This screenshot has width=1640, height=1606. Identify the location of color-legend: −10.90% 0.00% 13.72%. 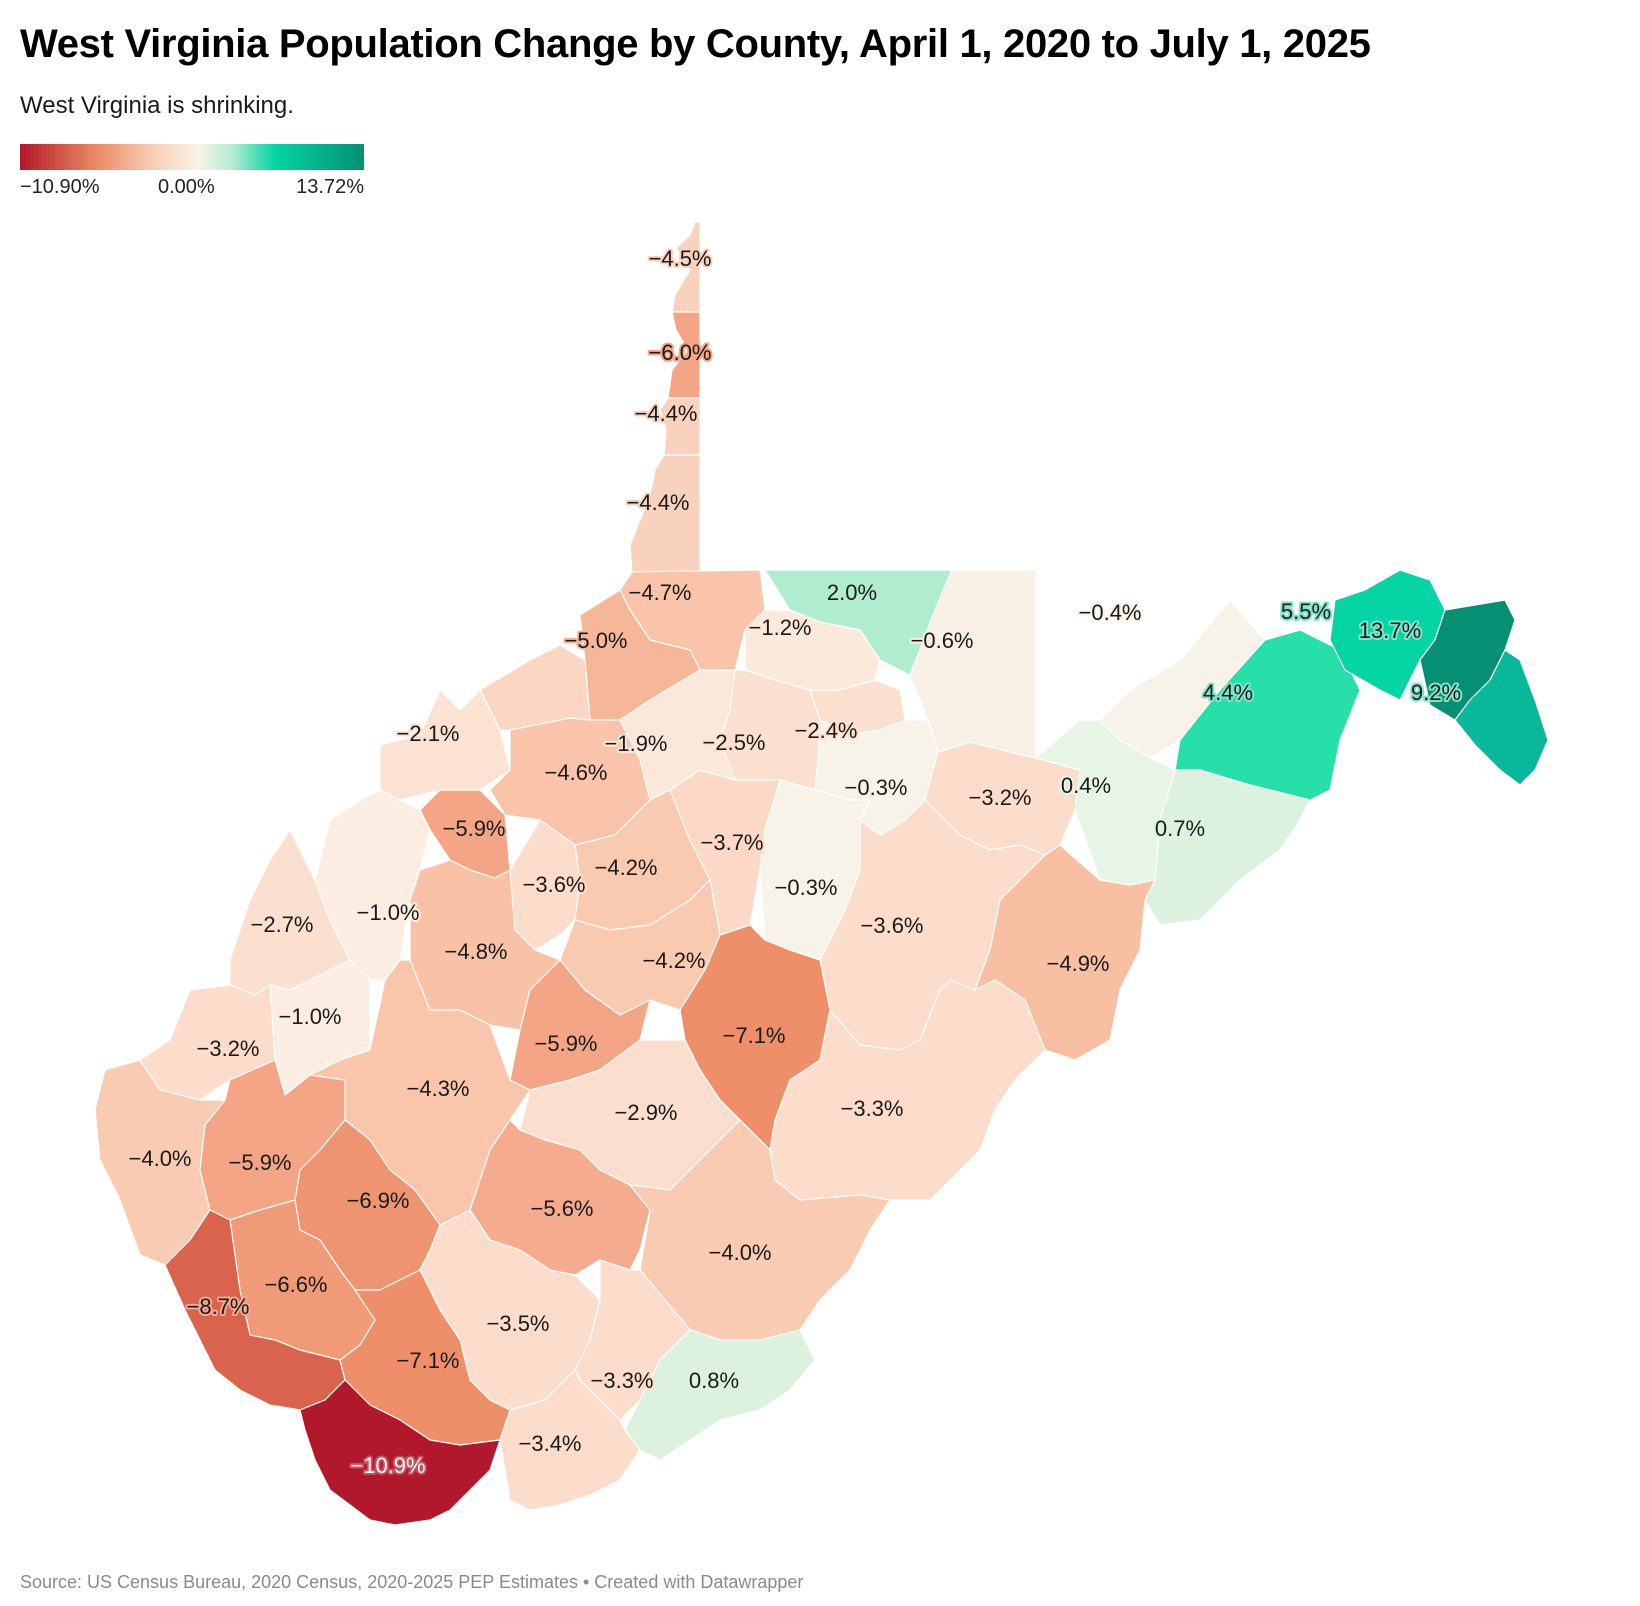
(192, 173).